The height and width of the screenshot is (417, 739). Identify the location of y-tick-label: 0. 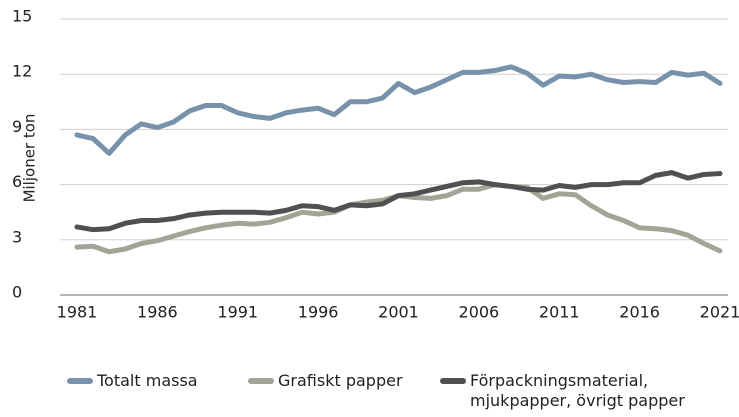
(17, 292).